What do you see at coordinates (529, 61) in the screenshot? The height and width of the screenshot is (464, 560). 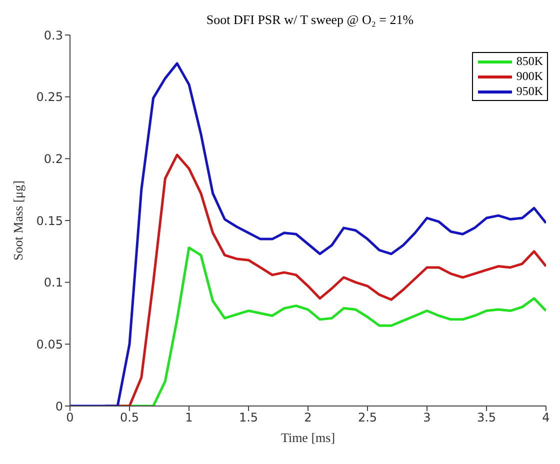 I see `legend-label: 850K` at bounding box center [529, 61].